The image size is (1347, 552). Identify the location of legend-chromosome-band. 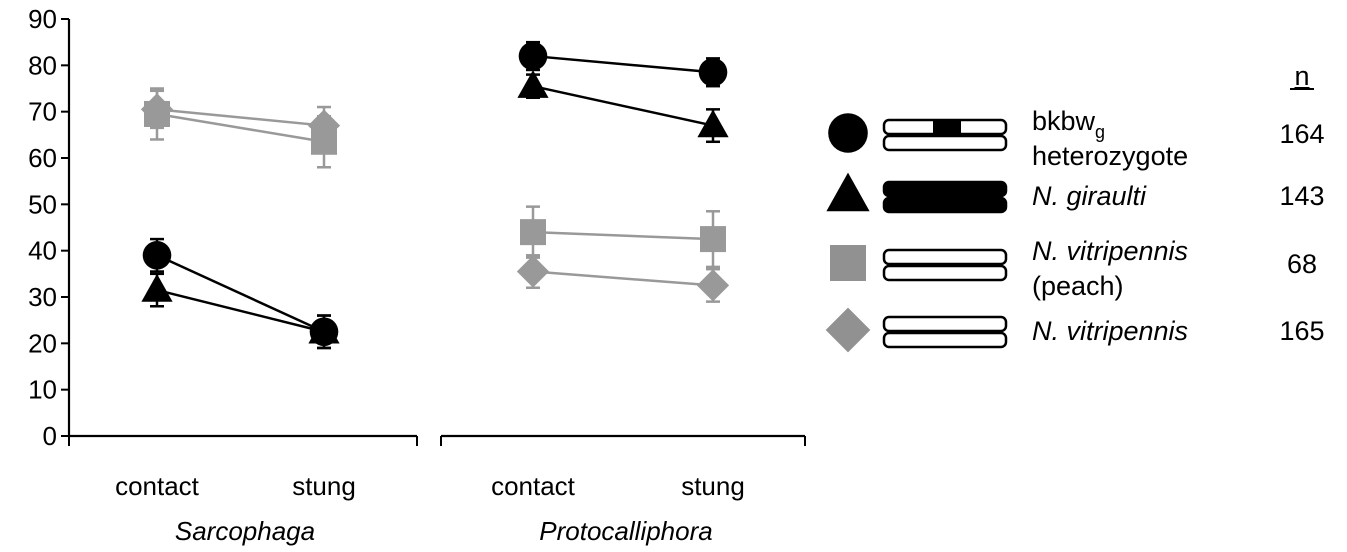
(947, 127).